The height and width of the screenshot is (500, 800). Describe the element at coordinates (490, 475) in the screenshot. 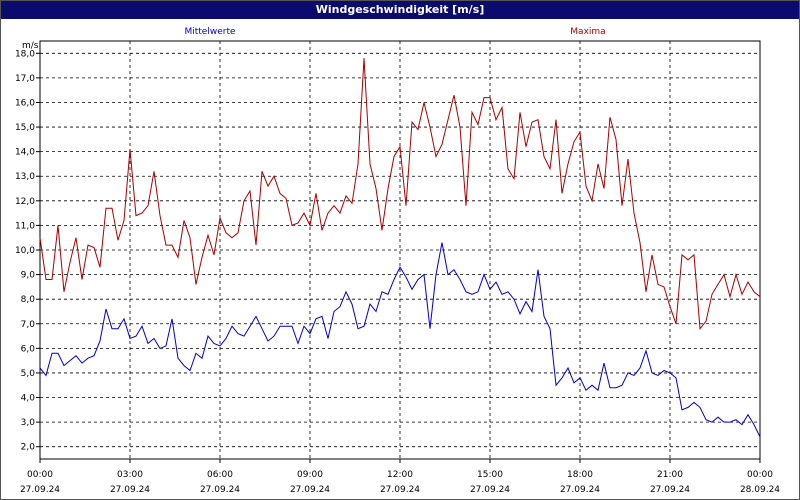

I see `x-tick-time: 15:00` at that location.